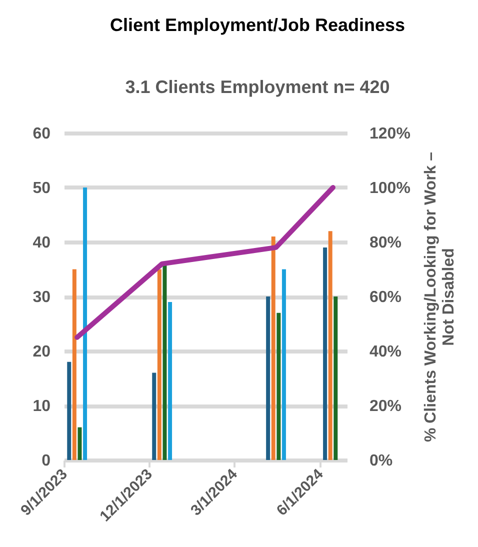 Image resolution: width=478 pixels, height=547 pixels. What do you see at coordinates (386, 297) in the screenshot?
I see `y2-tick-label: 60%` at bounding box center [386, 297].